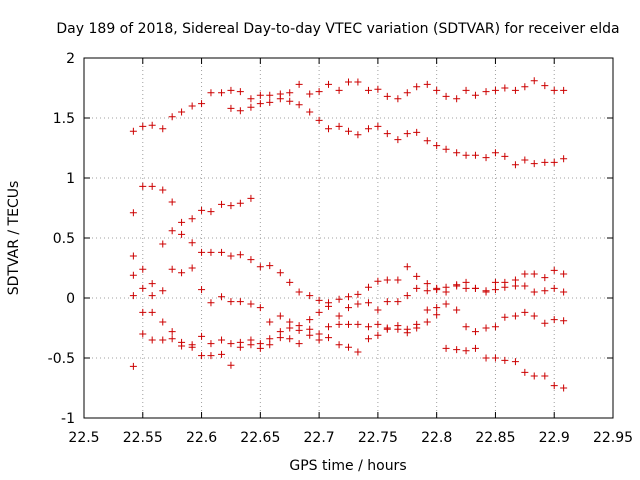 This screenshot has height=480, width=640. Describe the element at coordinates (70, 179) in the screenshot. I see `y-tick-label: 1` at that location.